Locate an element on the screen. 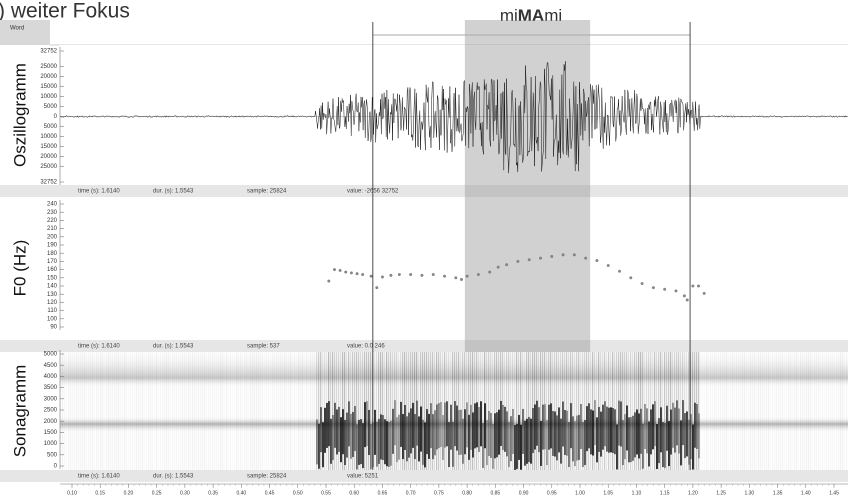 This screenshot has width=848, height=501. y-tick-label: 25000 is located at coordinates (48, 67).